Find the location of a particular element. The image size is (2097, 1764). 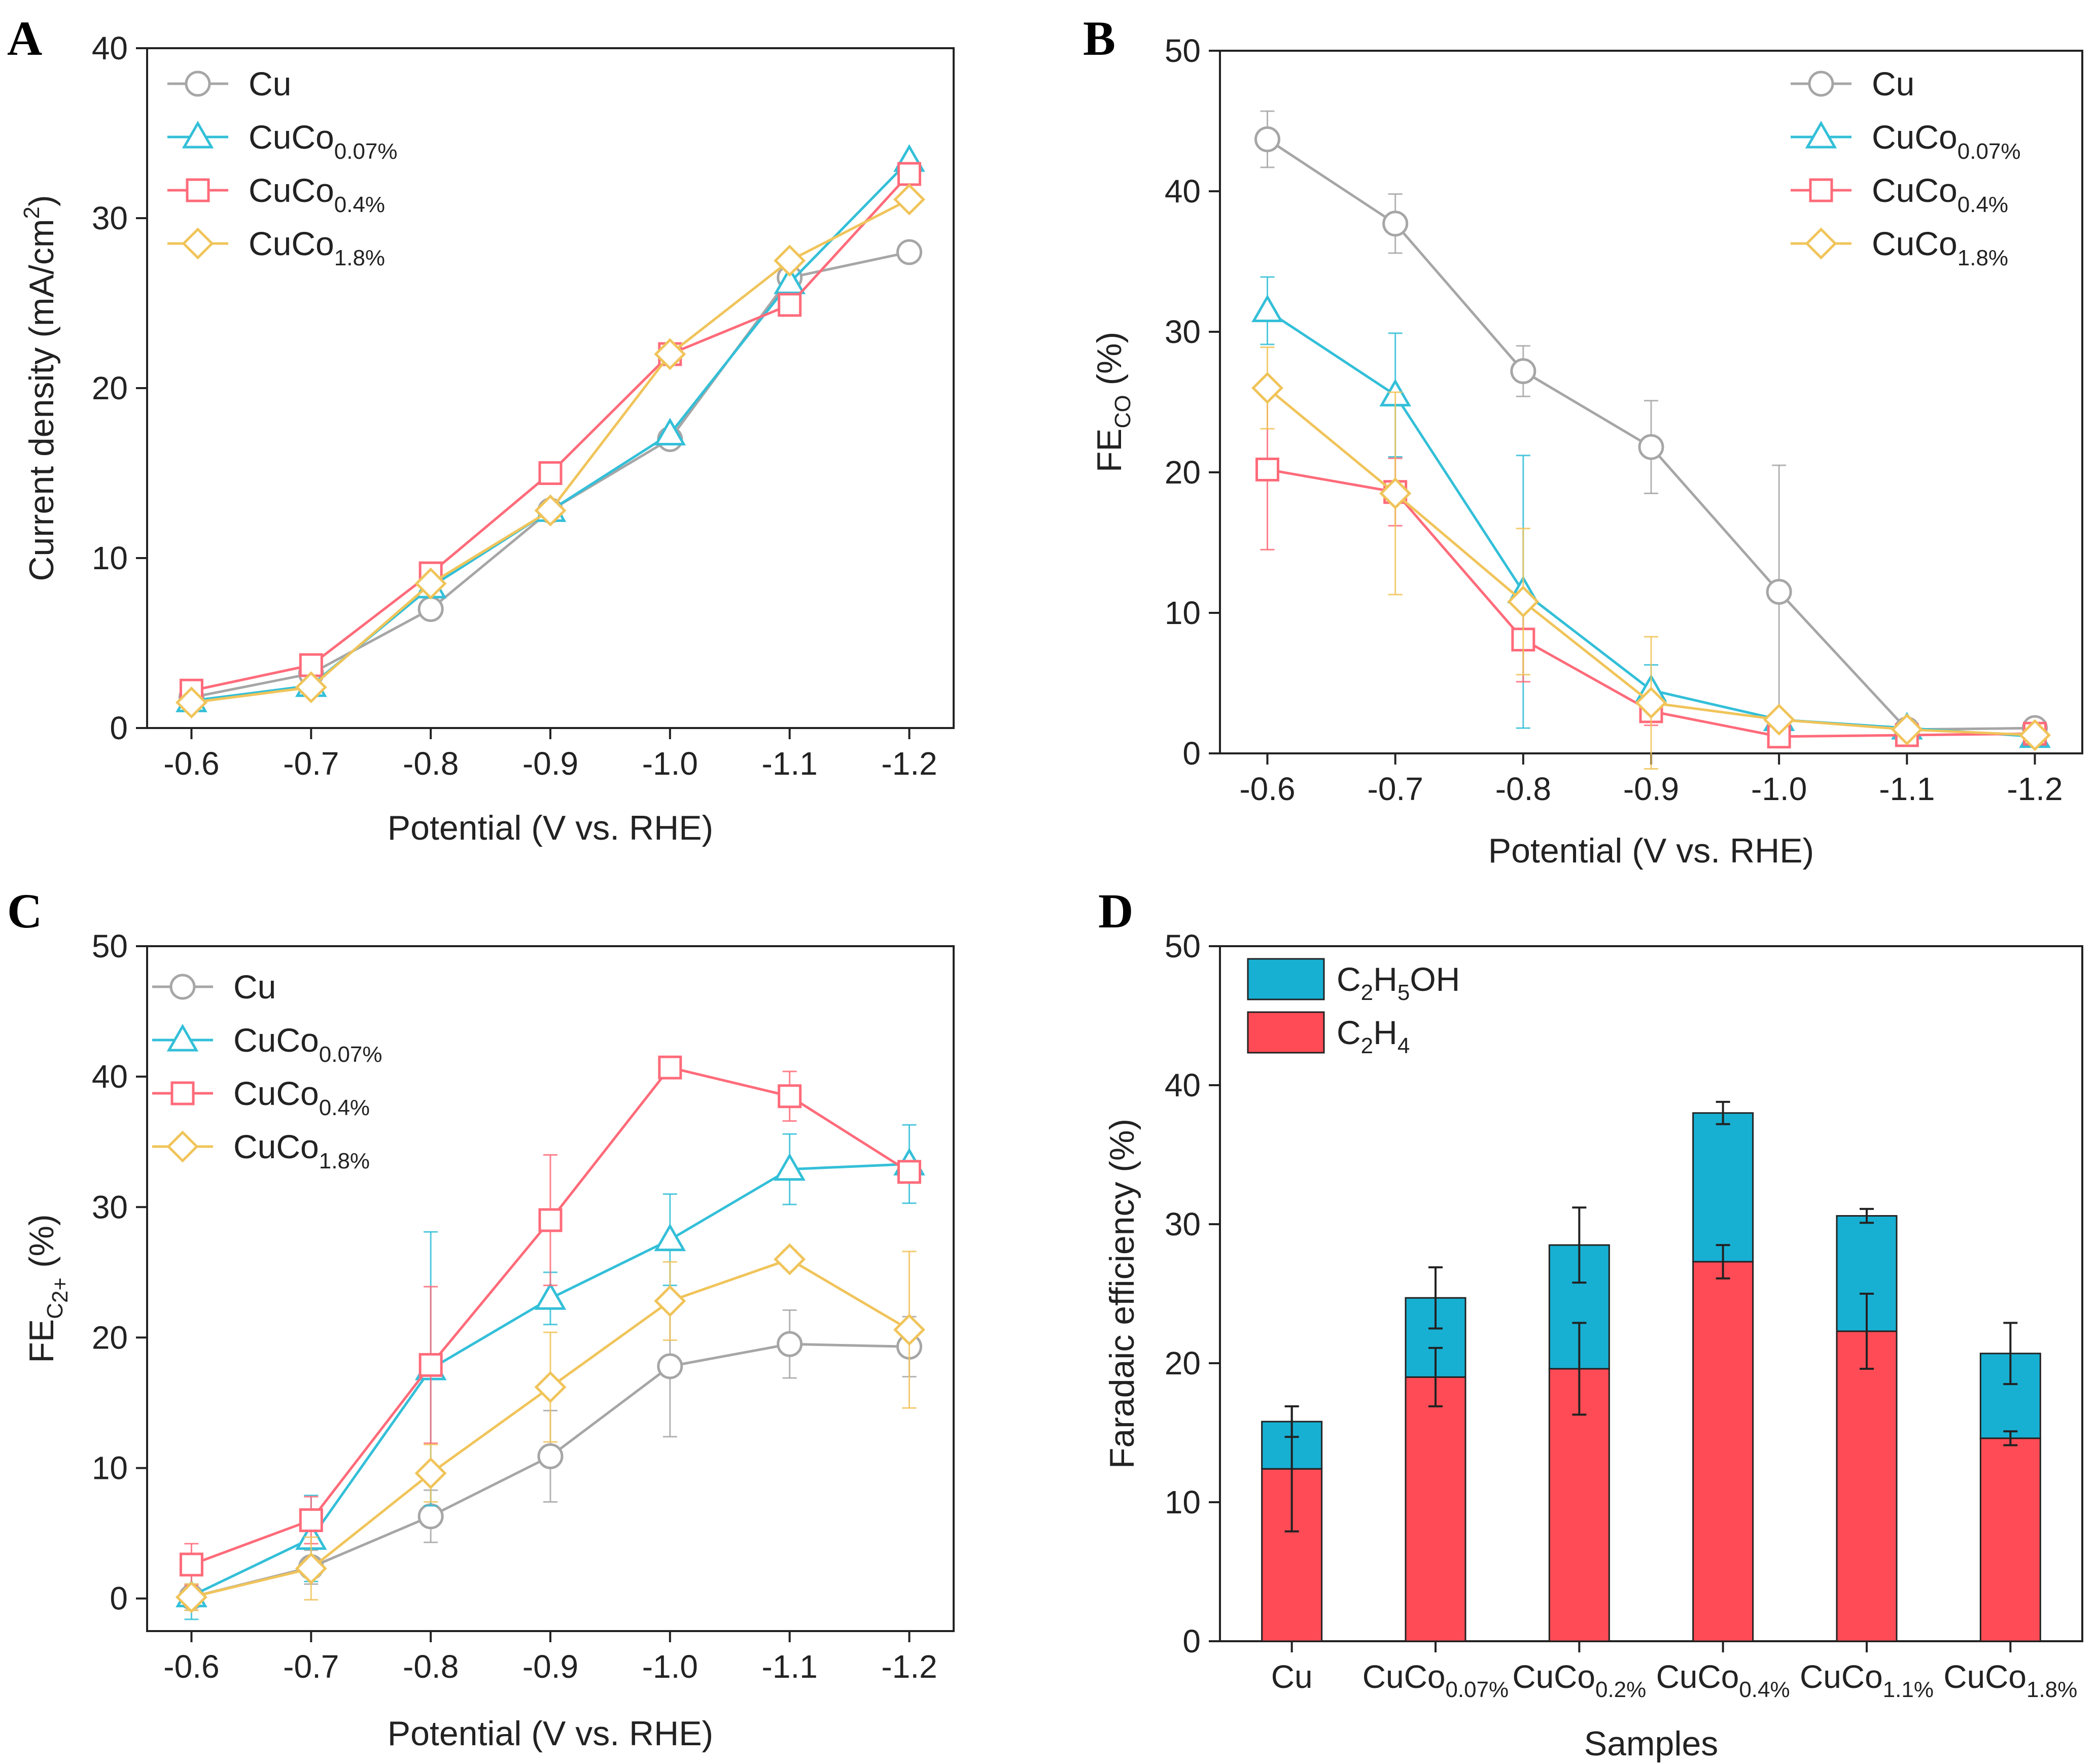

x-axis-title: Samples is located at coordinates (1652, 1743).